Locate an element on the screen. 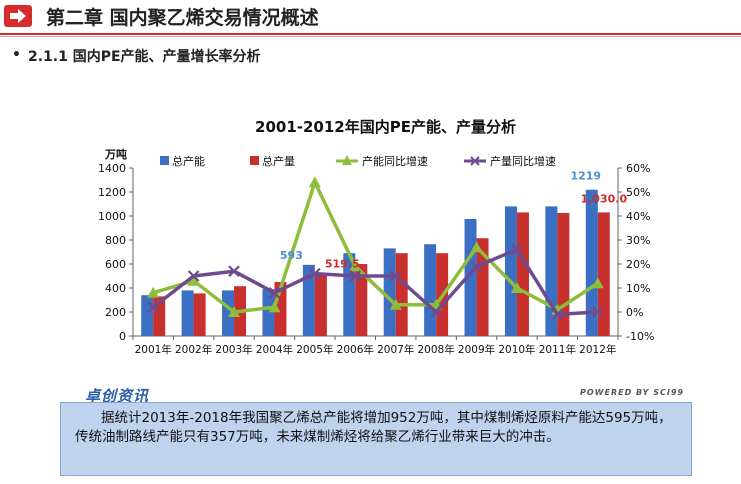 The width and height of the screenshot is (741, 484). y-tick-label: 200 is located at coordinates (115, 312).